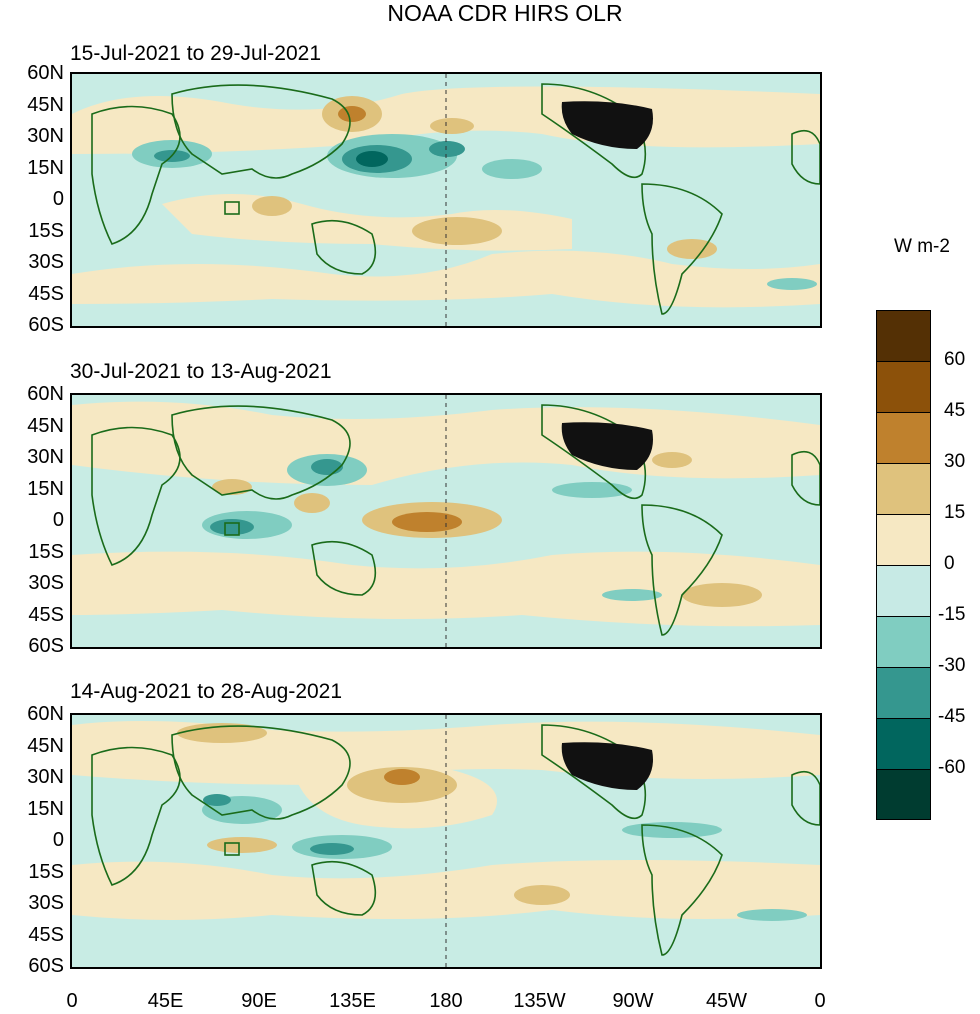 This screenshot has height=1014, width=980. I want to click on panel-1-title: 15-Jul-2021 to 29-Jul-2021, so click(195, 53).